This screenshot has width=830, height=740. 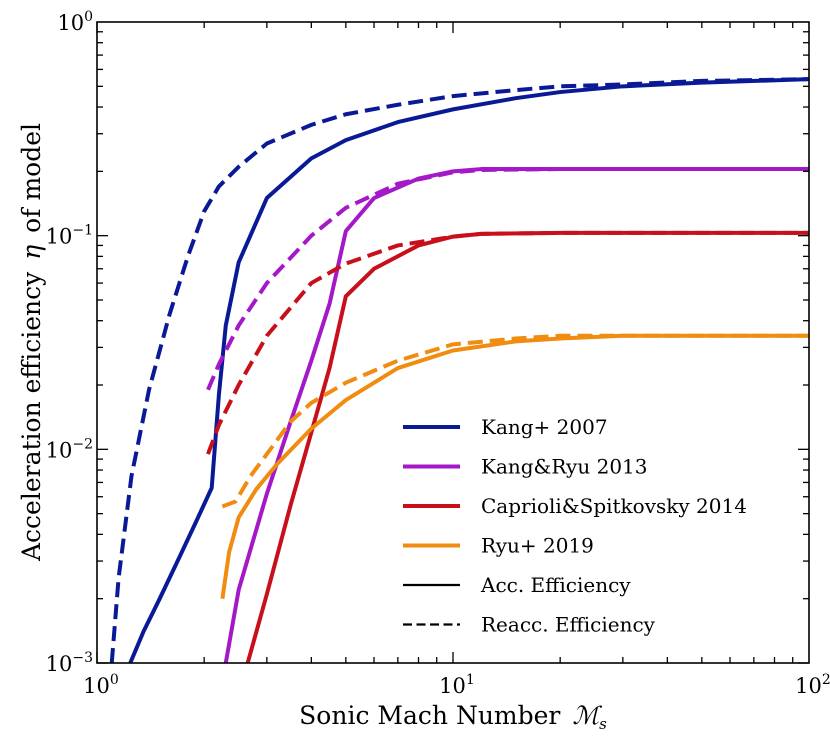 What do you see at coordinates (101, 685) in the screenshot?
I see `x-tick-label-1: 100` at bounding box center [101, 685].